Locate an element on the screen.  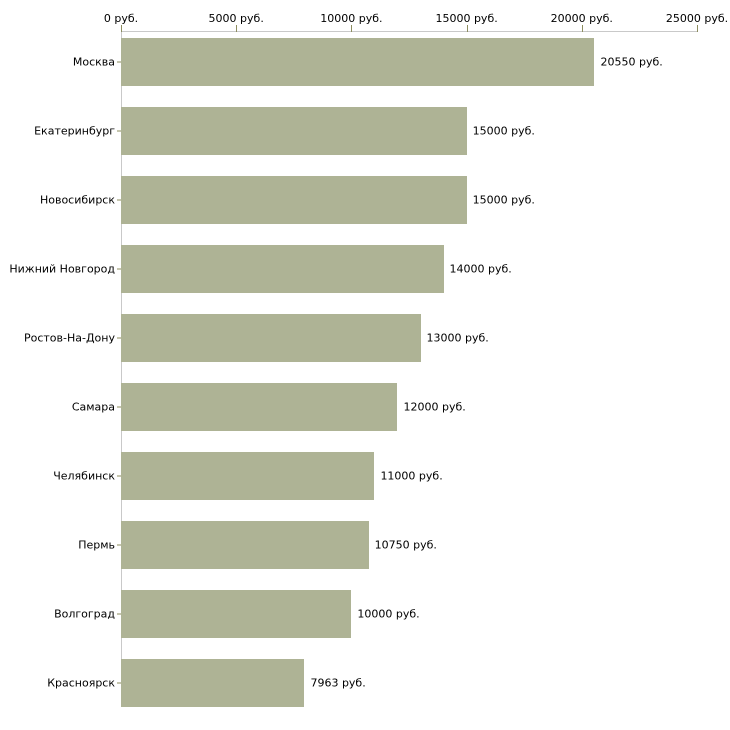
y-tick-label: Екатеринбург is located at coordinates (74, 131).